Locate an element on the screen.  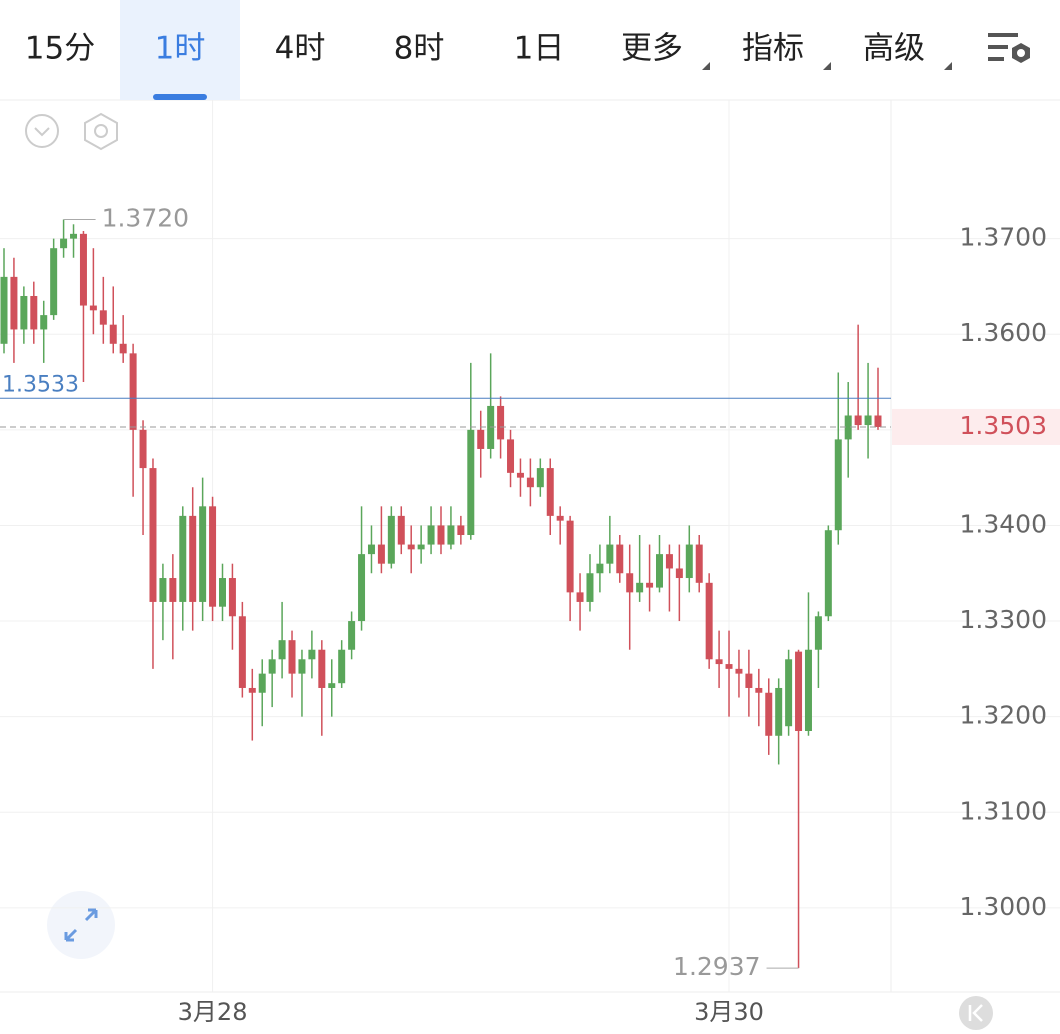
toolbar-icons is located at coordinates (71, 131).